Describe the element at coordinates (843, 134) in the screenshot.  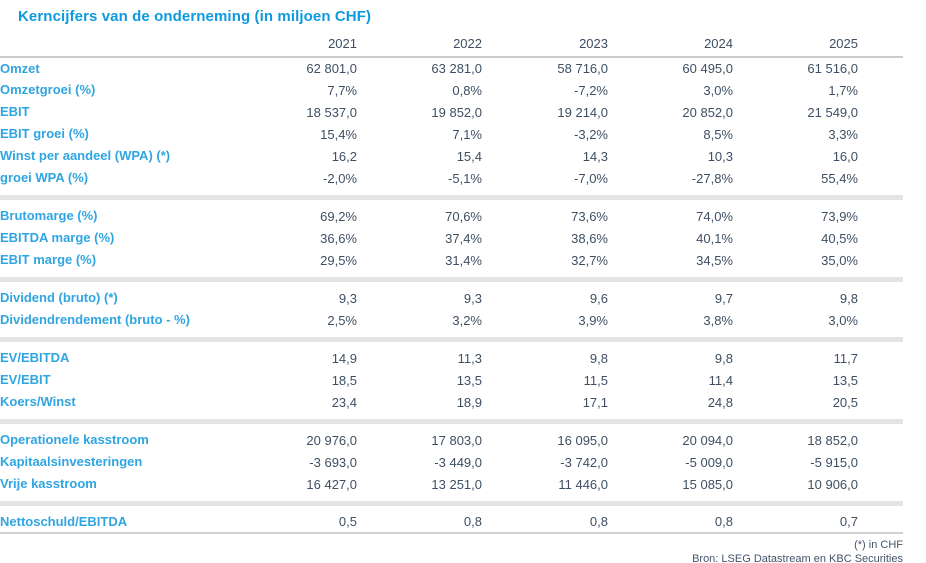
I see `cell-value: 3,3%` at that location.